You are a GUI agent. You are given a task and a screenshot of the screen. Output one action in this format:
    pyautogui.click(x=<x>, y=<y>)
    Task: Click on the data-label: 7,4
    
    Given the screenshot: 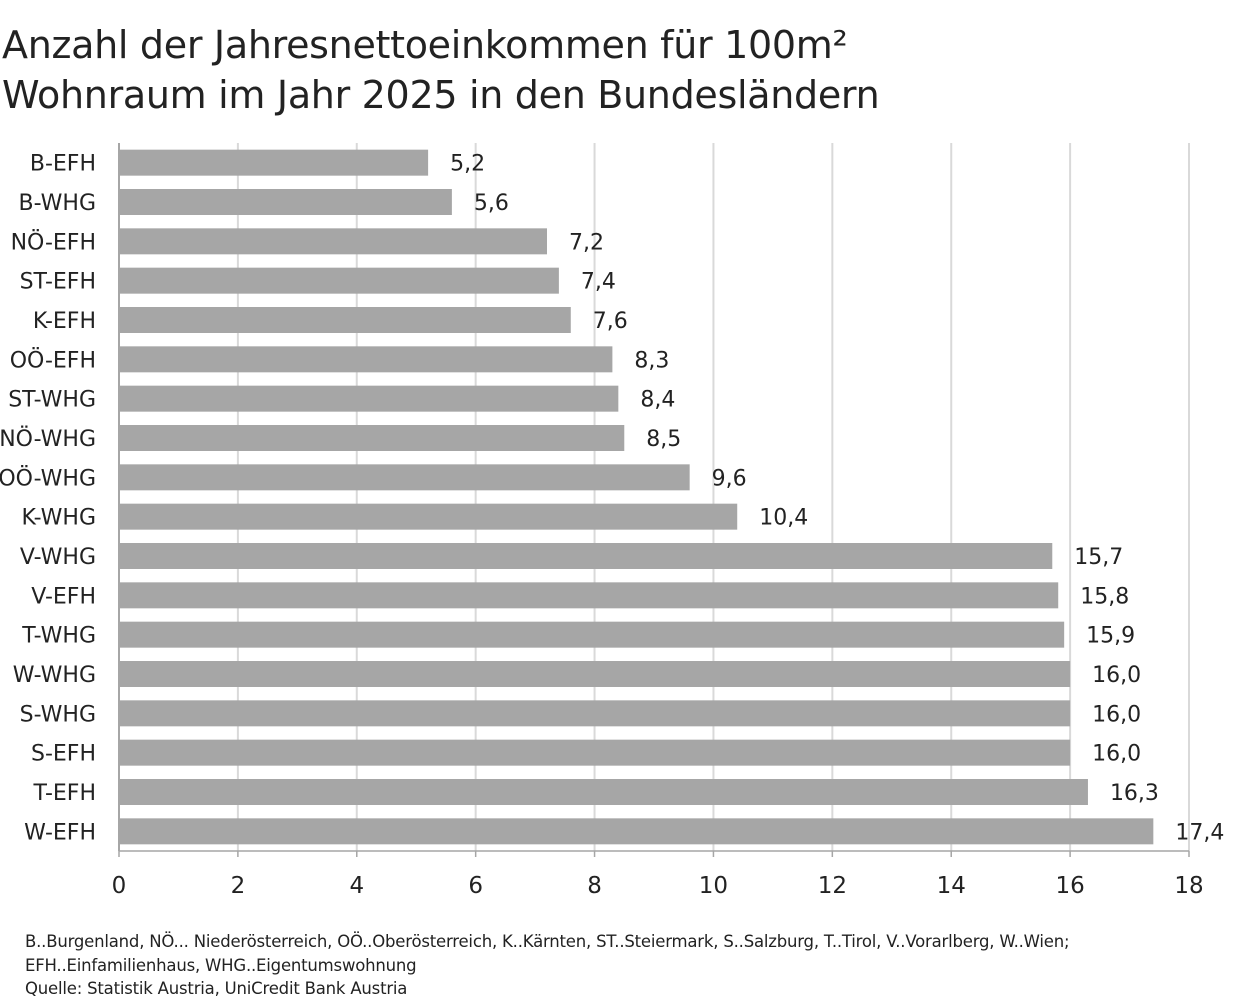 What is the action you would take?
    pyautogui.click(x=598, y=282)
    